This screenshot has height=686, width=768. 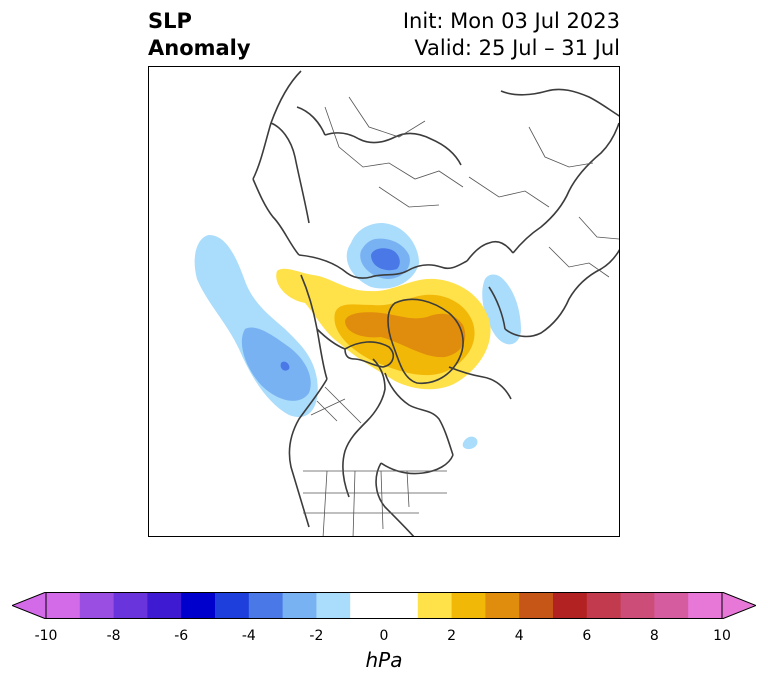 I want to click on colorbar-tick-label: 4, so click(x=519, y=636).